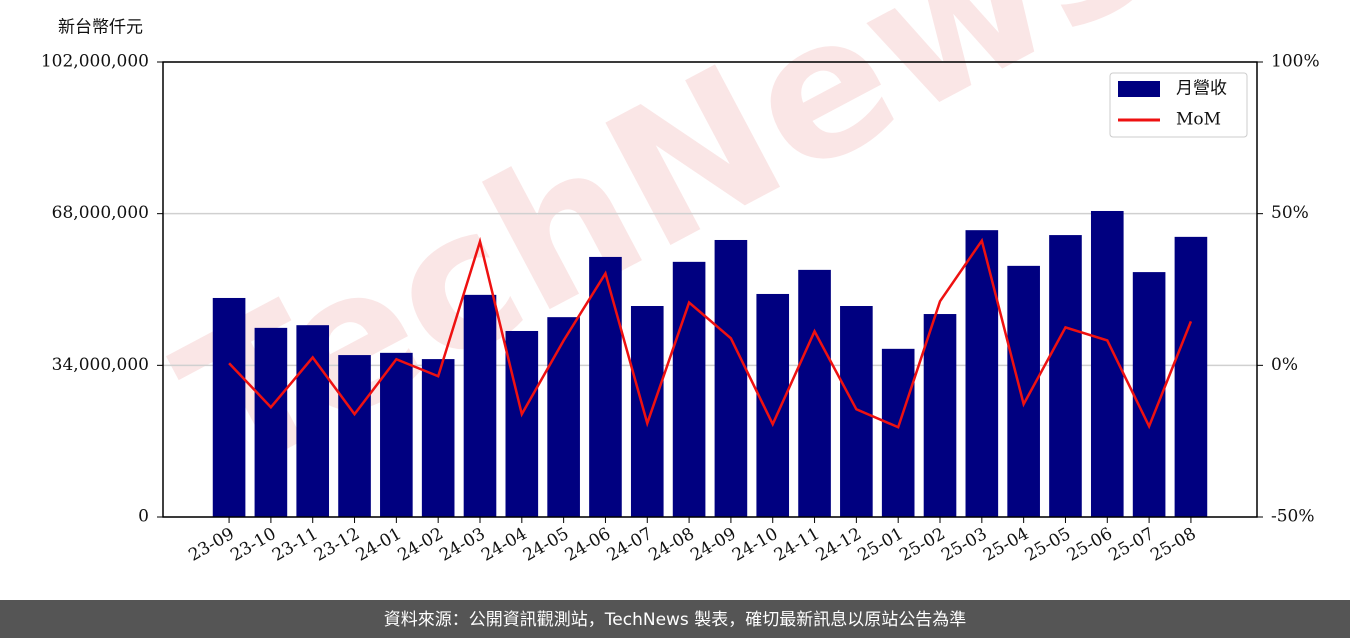  I want to click on x-tick-label: 25-04, so click(1006, 545).